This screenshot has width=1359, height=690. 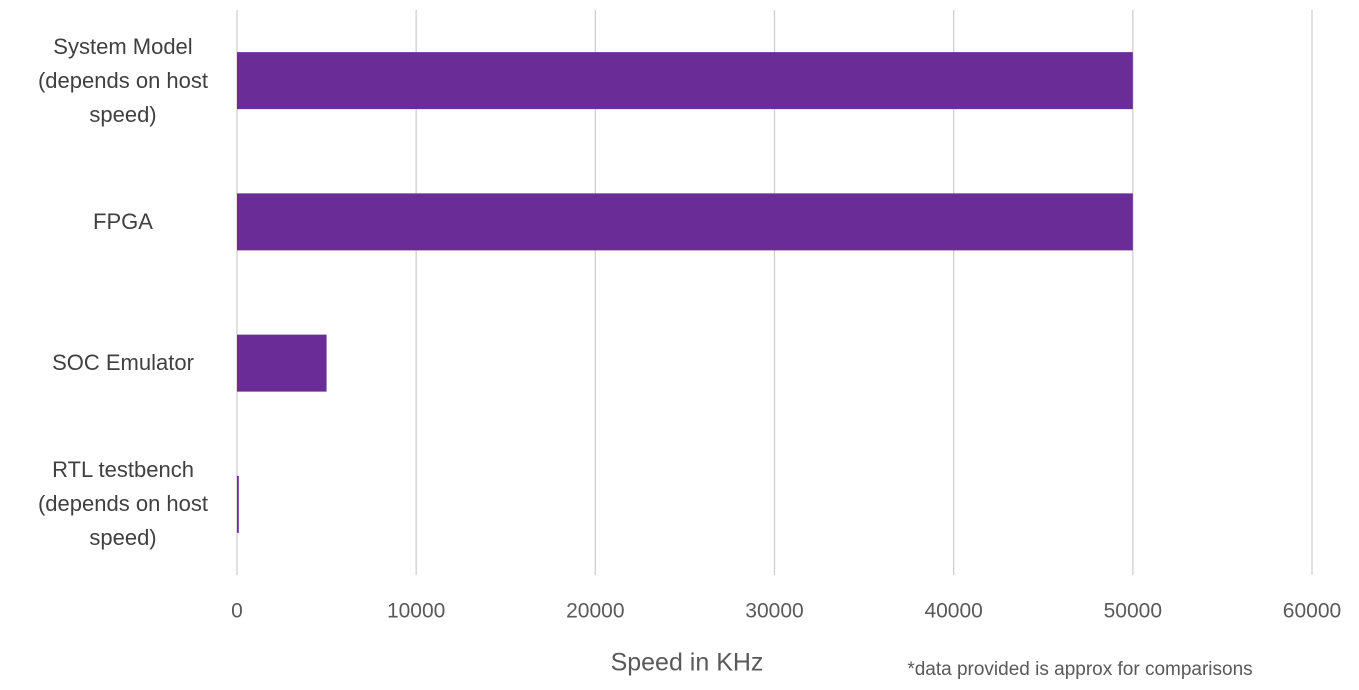 I want to click on x-tick-label: 20000, so click(x=595, y=611).